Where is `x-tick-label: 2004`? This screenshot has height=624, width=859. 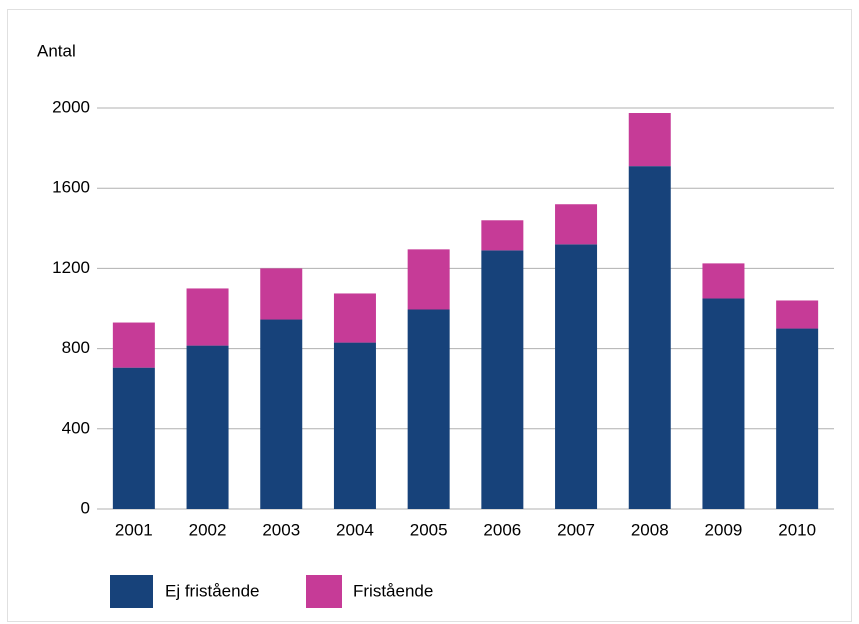 x-tick-label: 2004 is located at coordinates (355, 529).